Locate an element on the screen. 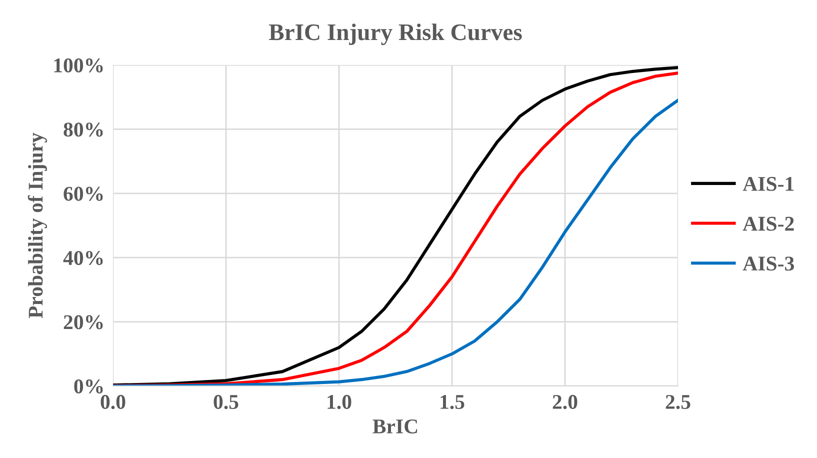 This screenshot has width=817, height=458. chart-title: BrIC Injury Risk Curves is located at coordinates (395, 35).